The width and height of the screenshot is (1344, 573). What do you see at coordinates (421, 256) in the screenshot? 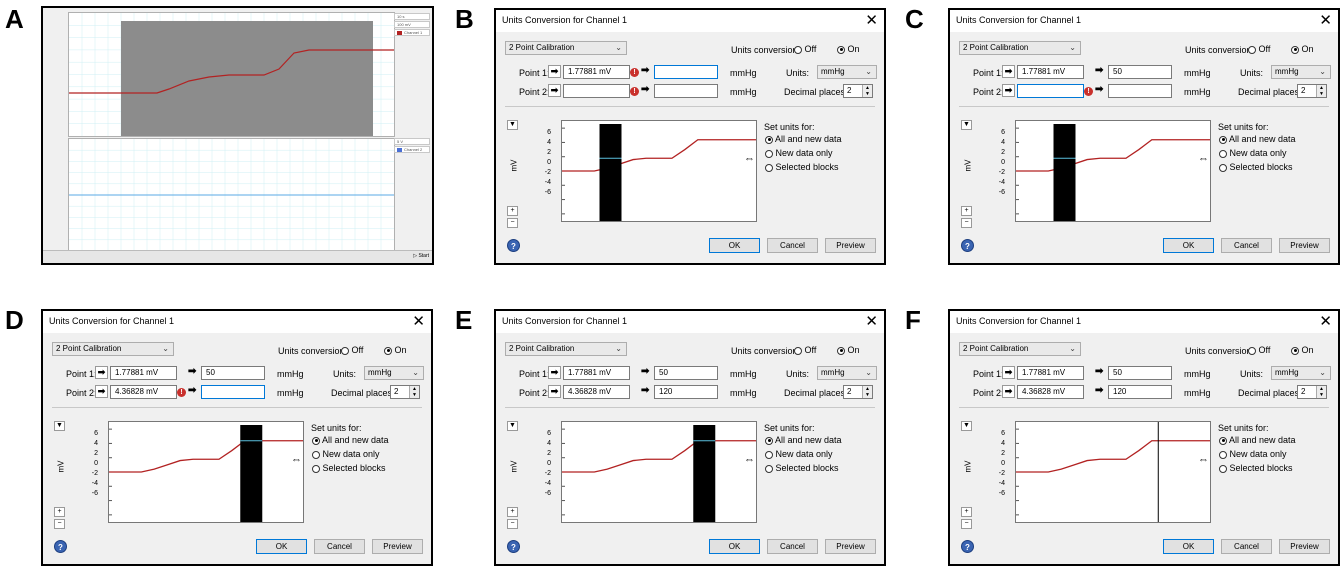
I see `start-button: ▷ Start` at bounding box center [421, 256].